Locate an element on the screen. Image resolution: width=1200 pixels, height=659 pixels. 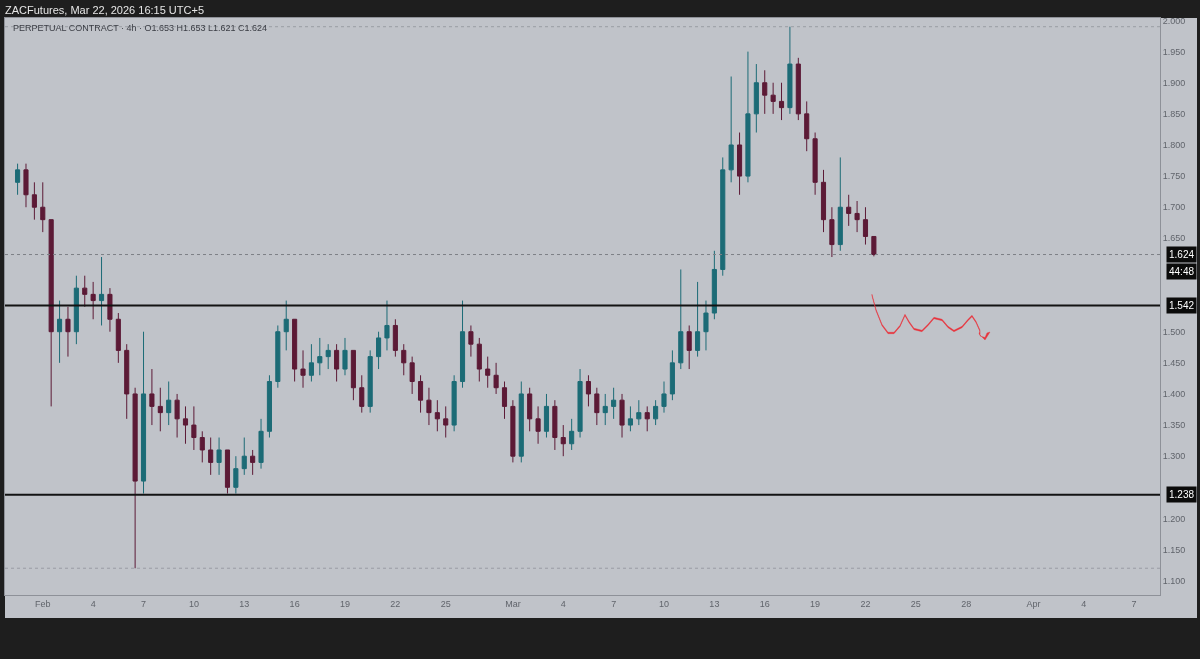
y-tick-label: 1.300 is located at coordinates (1174, 456).